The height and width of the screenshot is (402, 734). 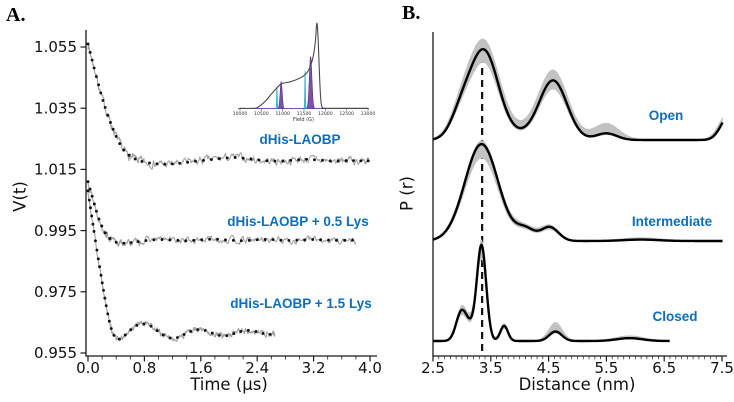 What do you see at coordinates (16, 15) in the screenshot?
I see `panel-a-letter: A.` at bounding box center [16, 15].